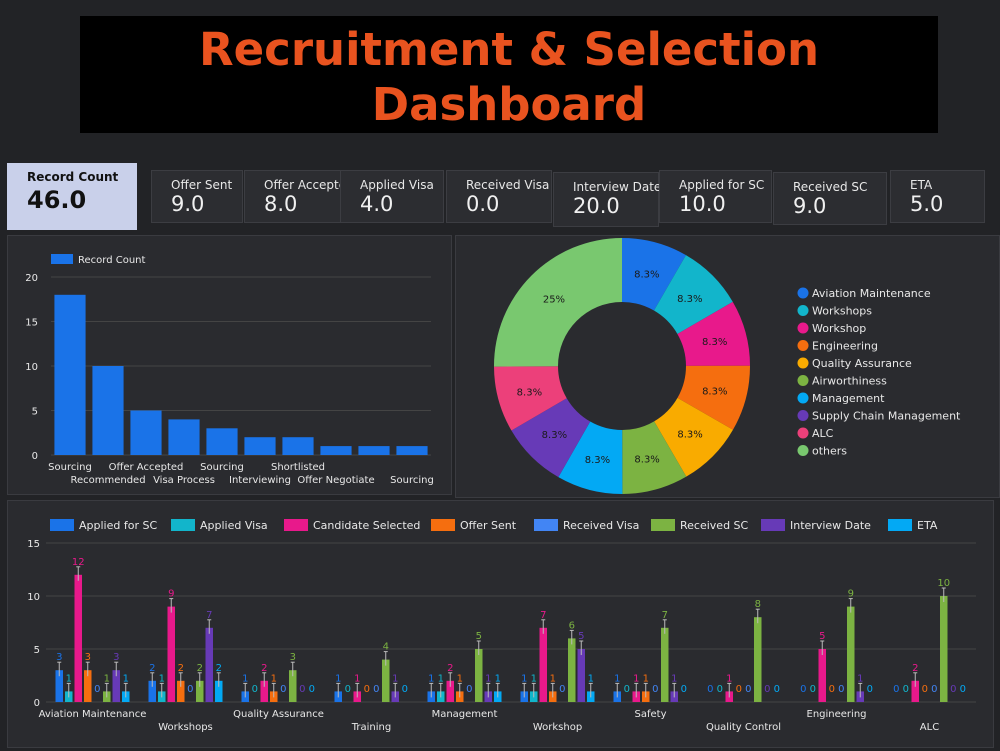 This screenshot has width=1000, height=751. Describe the element at coordinates (823, 433) in the screenshot. I see `legend-label: ALC` at that location.